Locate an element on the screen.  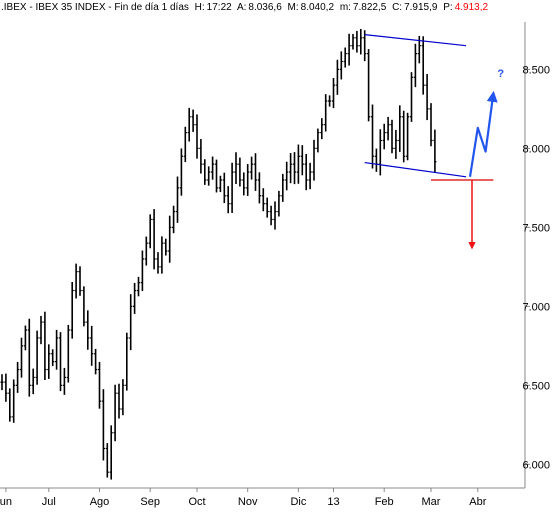
header-mn-label: m: is located at coordinates (345, 7).